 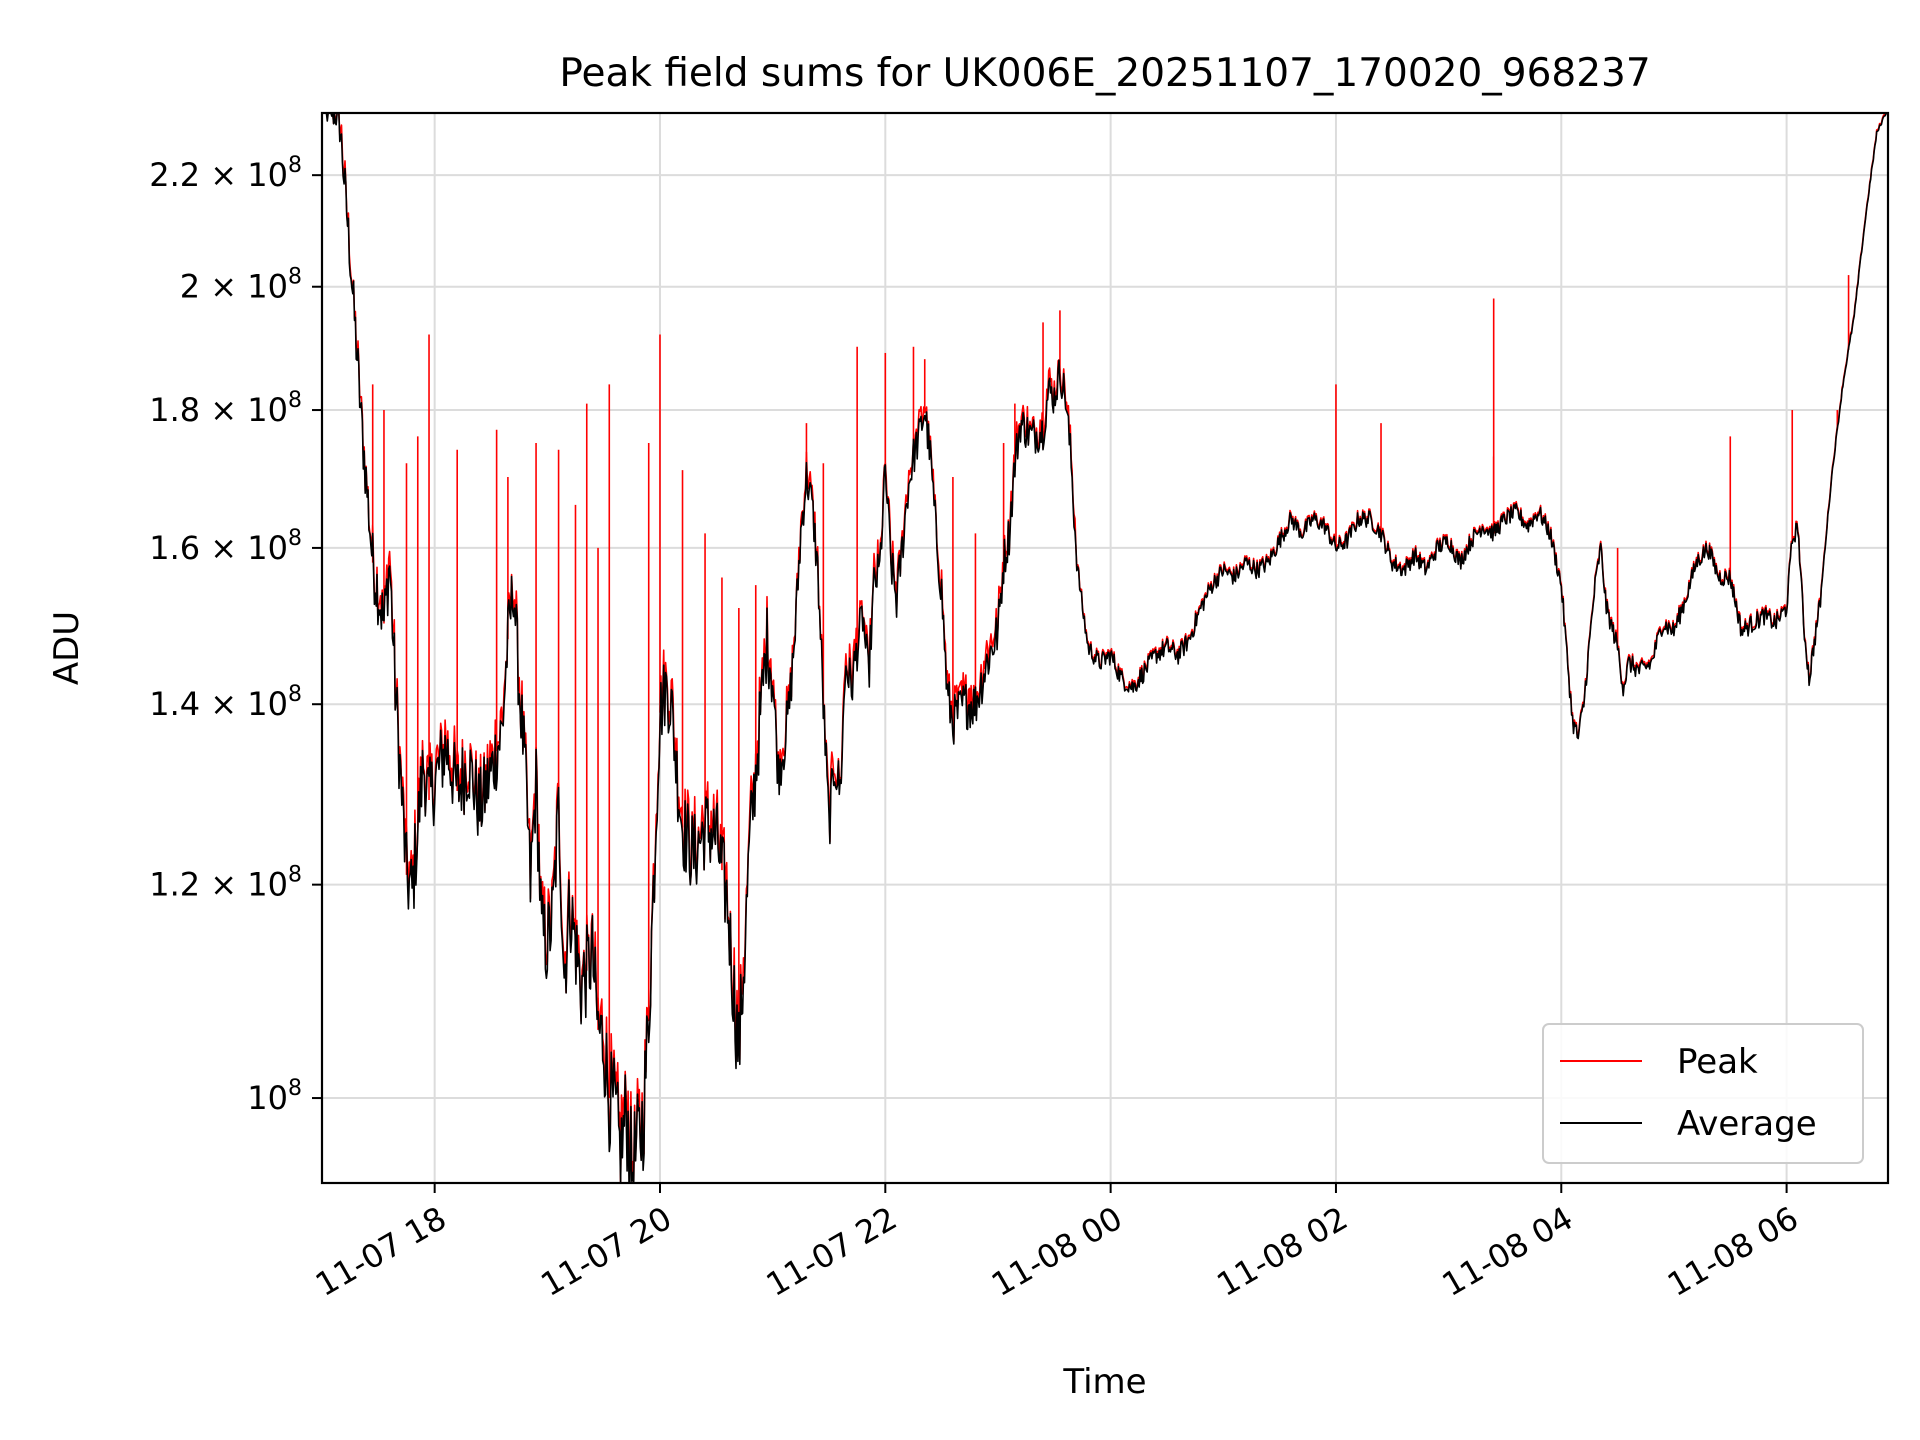 What do you see at coordinates (225, 702) in the screenshot?
I see `y-tick-label: 1.4 × 108` at bounding box center [225, 702].